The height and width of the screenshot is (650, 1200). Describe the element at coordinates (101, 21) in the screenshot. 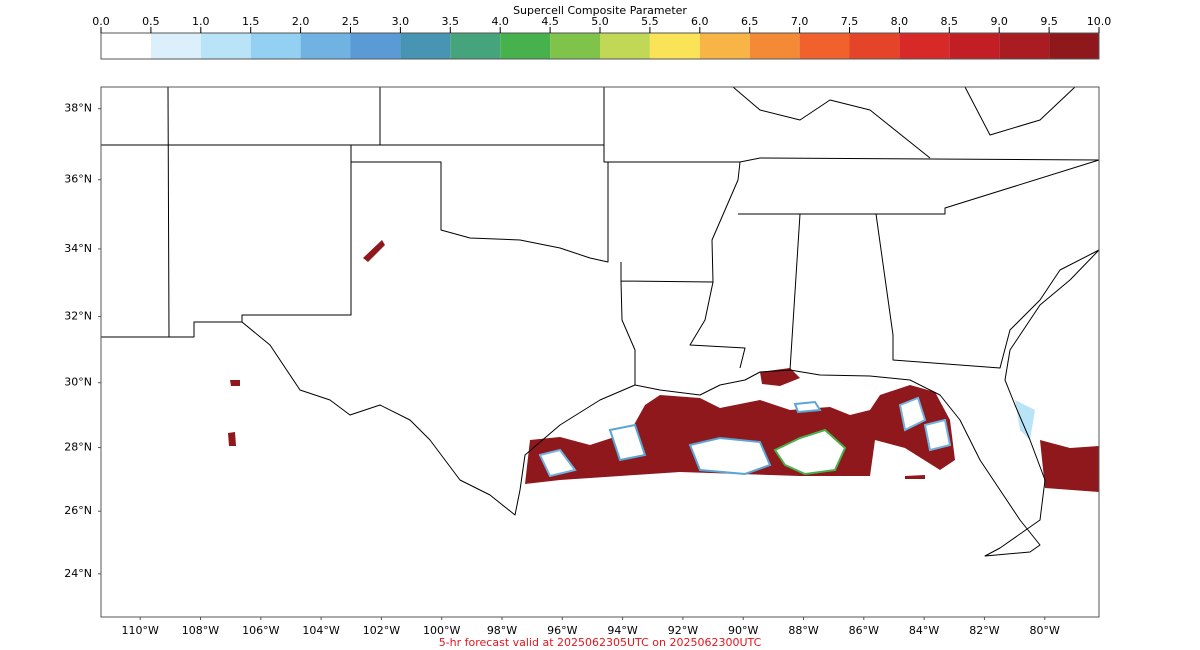

I see `colorbar-tick-label: 0.0` at that location.